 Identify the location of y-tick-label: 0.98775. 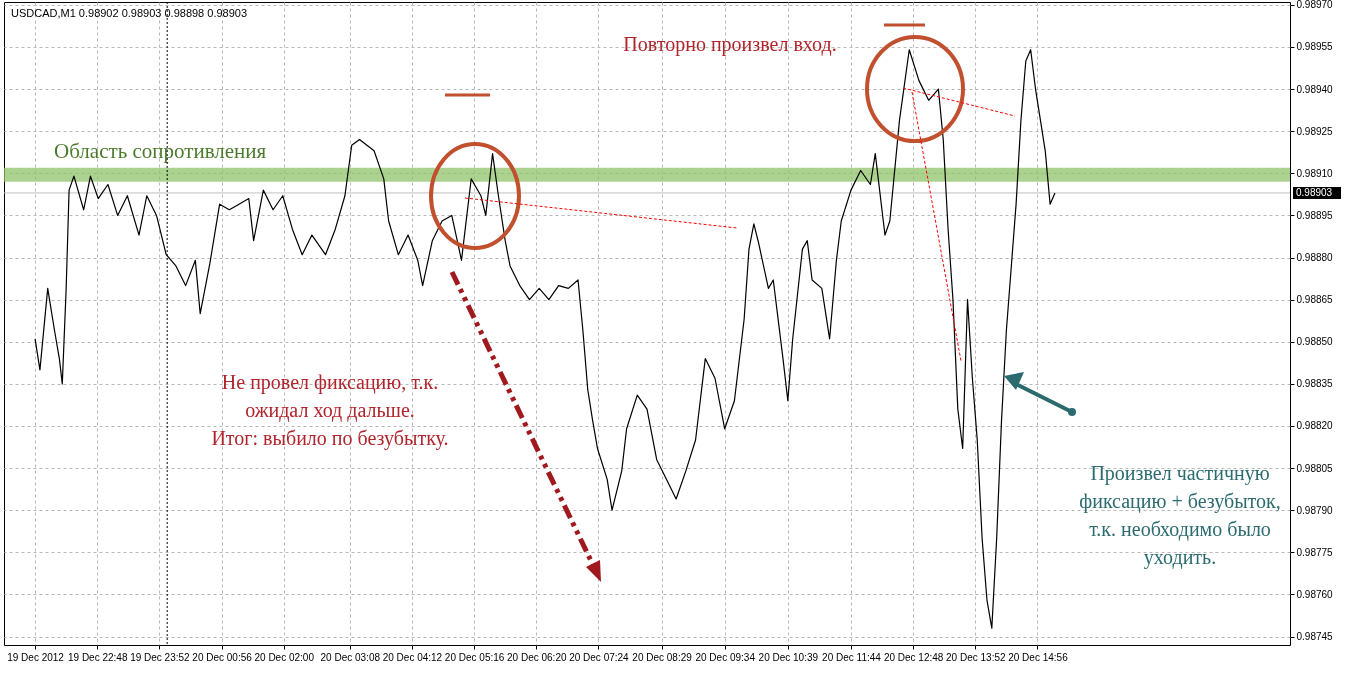
(1315, 552).